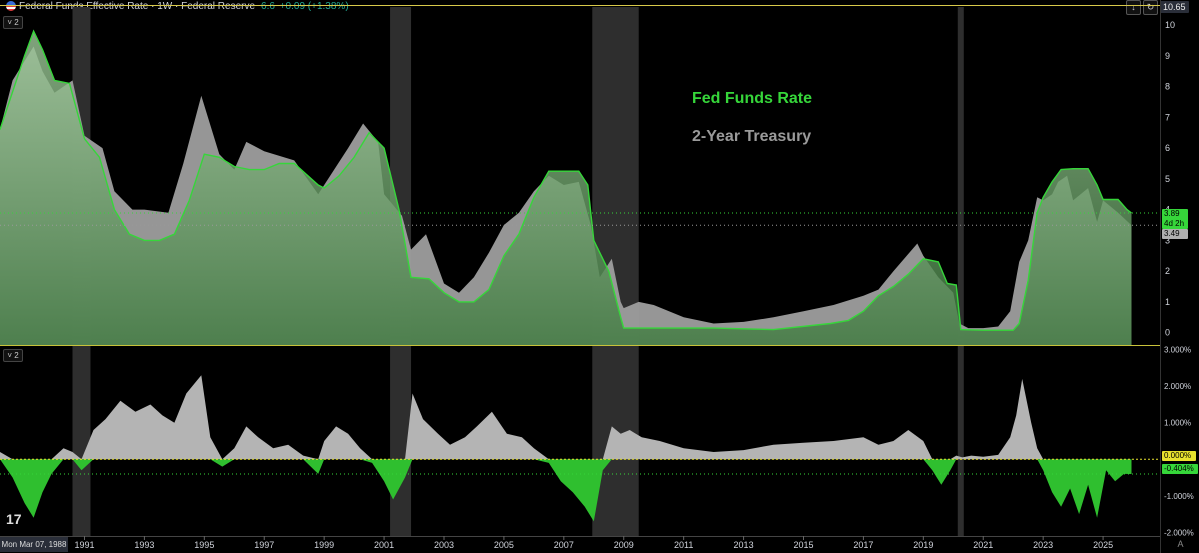 This screenshot has height=553, width=1199. I want to click on x-tick-label: 2011, so click(683, 545).